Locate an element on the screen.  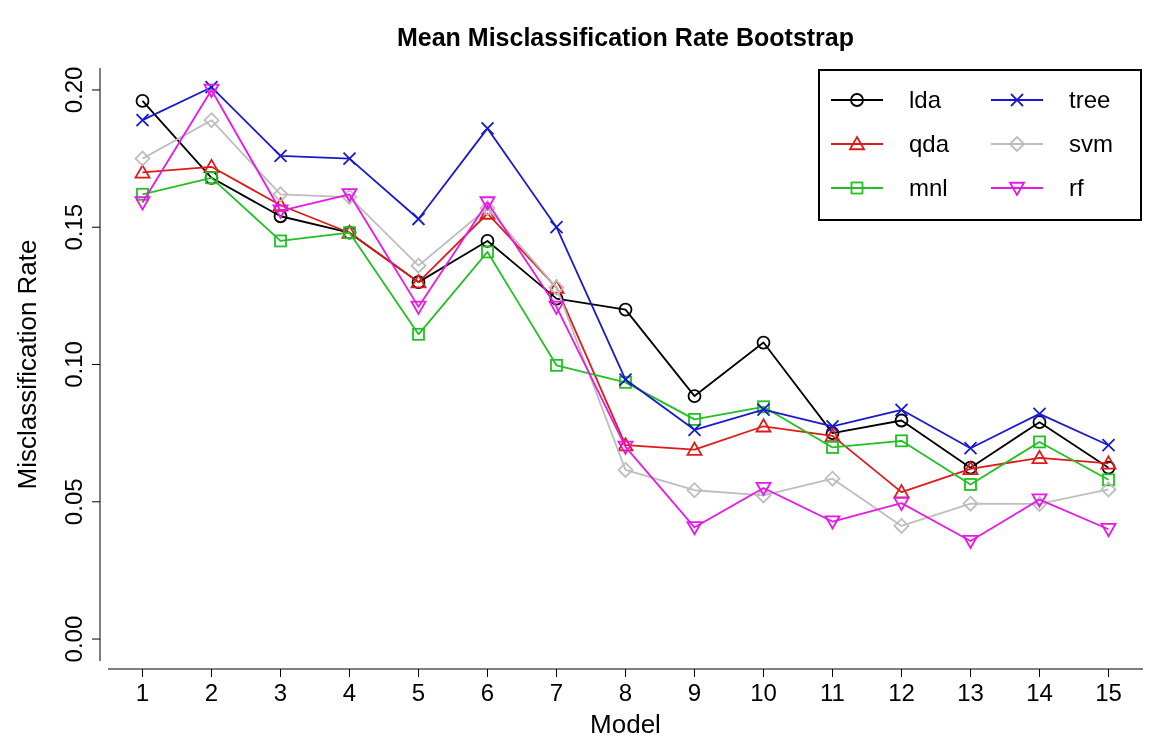
legend-label: rf is located at coordinates (1076, 187).